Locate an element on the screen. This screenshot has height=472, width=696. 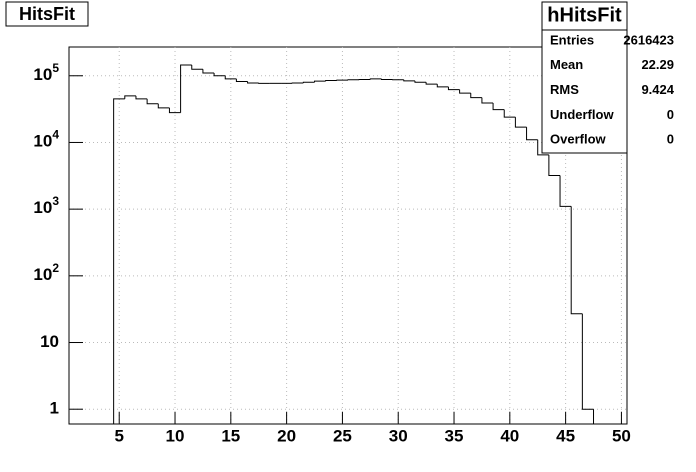
y-tick-exponent: 2 is located at coordinates (55, 268).